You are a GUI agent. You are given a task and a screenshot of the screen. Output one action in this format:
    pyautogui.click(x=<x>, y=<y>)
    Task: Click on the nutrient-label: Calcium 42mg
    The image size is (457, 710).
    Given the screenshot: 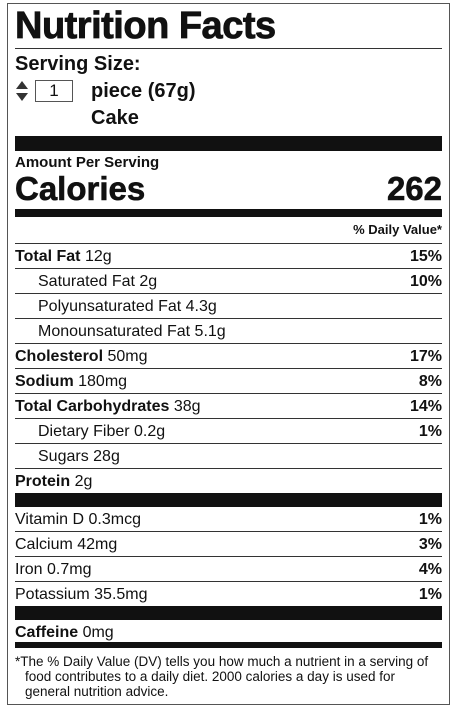 What is the action you would take?
    pyautogui.click(x=66, y=544)
    